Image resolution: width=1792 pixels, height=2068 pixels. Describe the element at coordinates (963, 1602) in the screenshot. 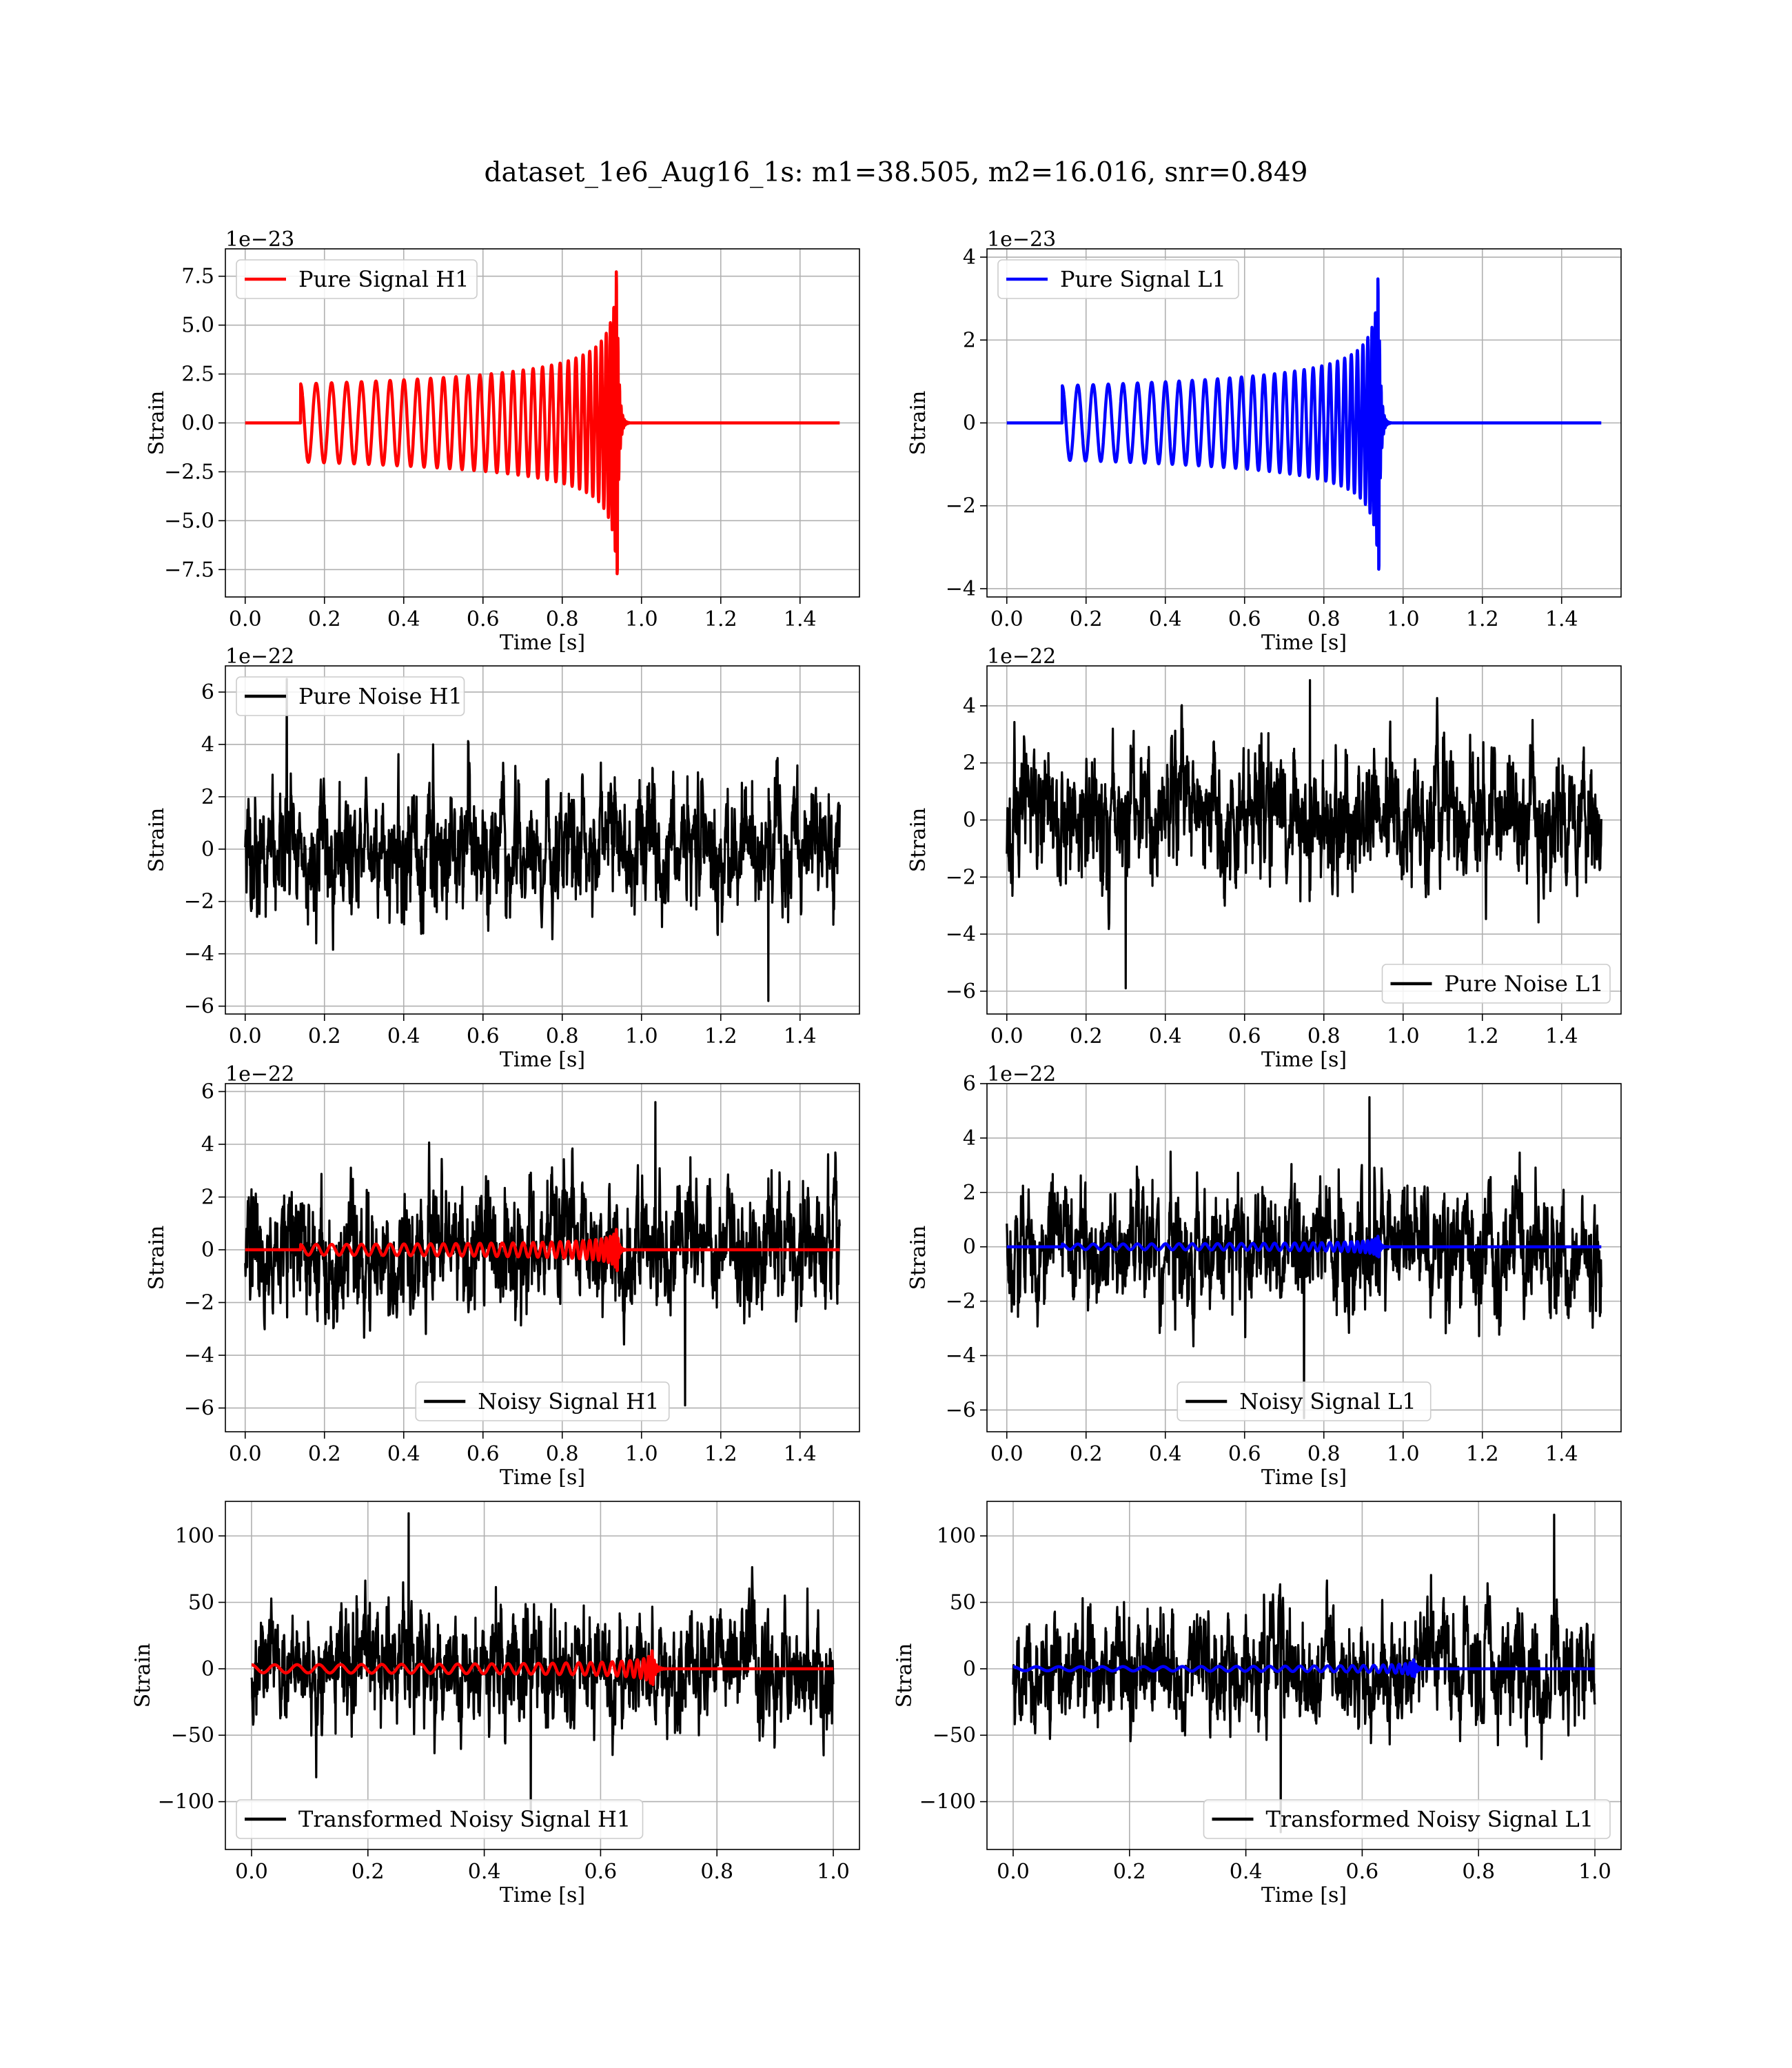

I see `y-tick-label: 50` at that location.